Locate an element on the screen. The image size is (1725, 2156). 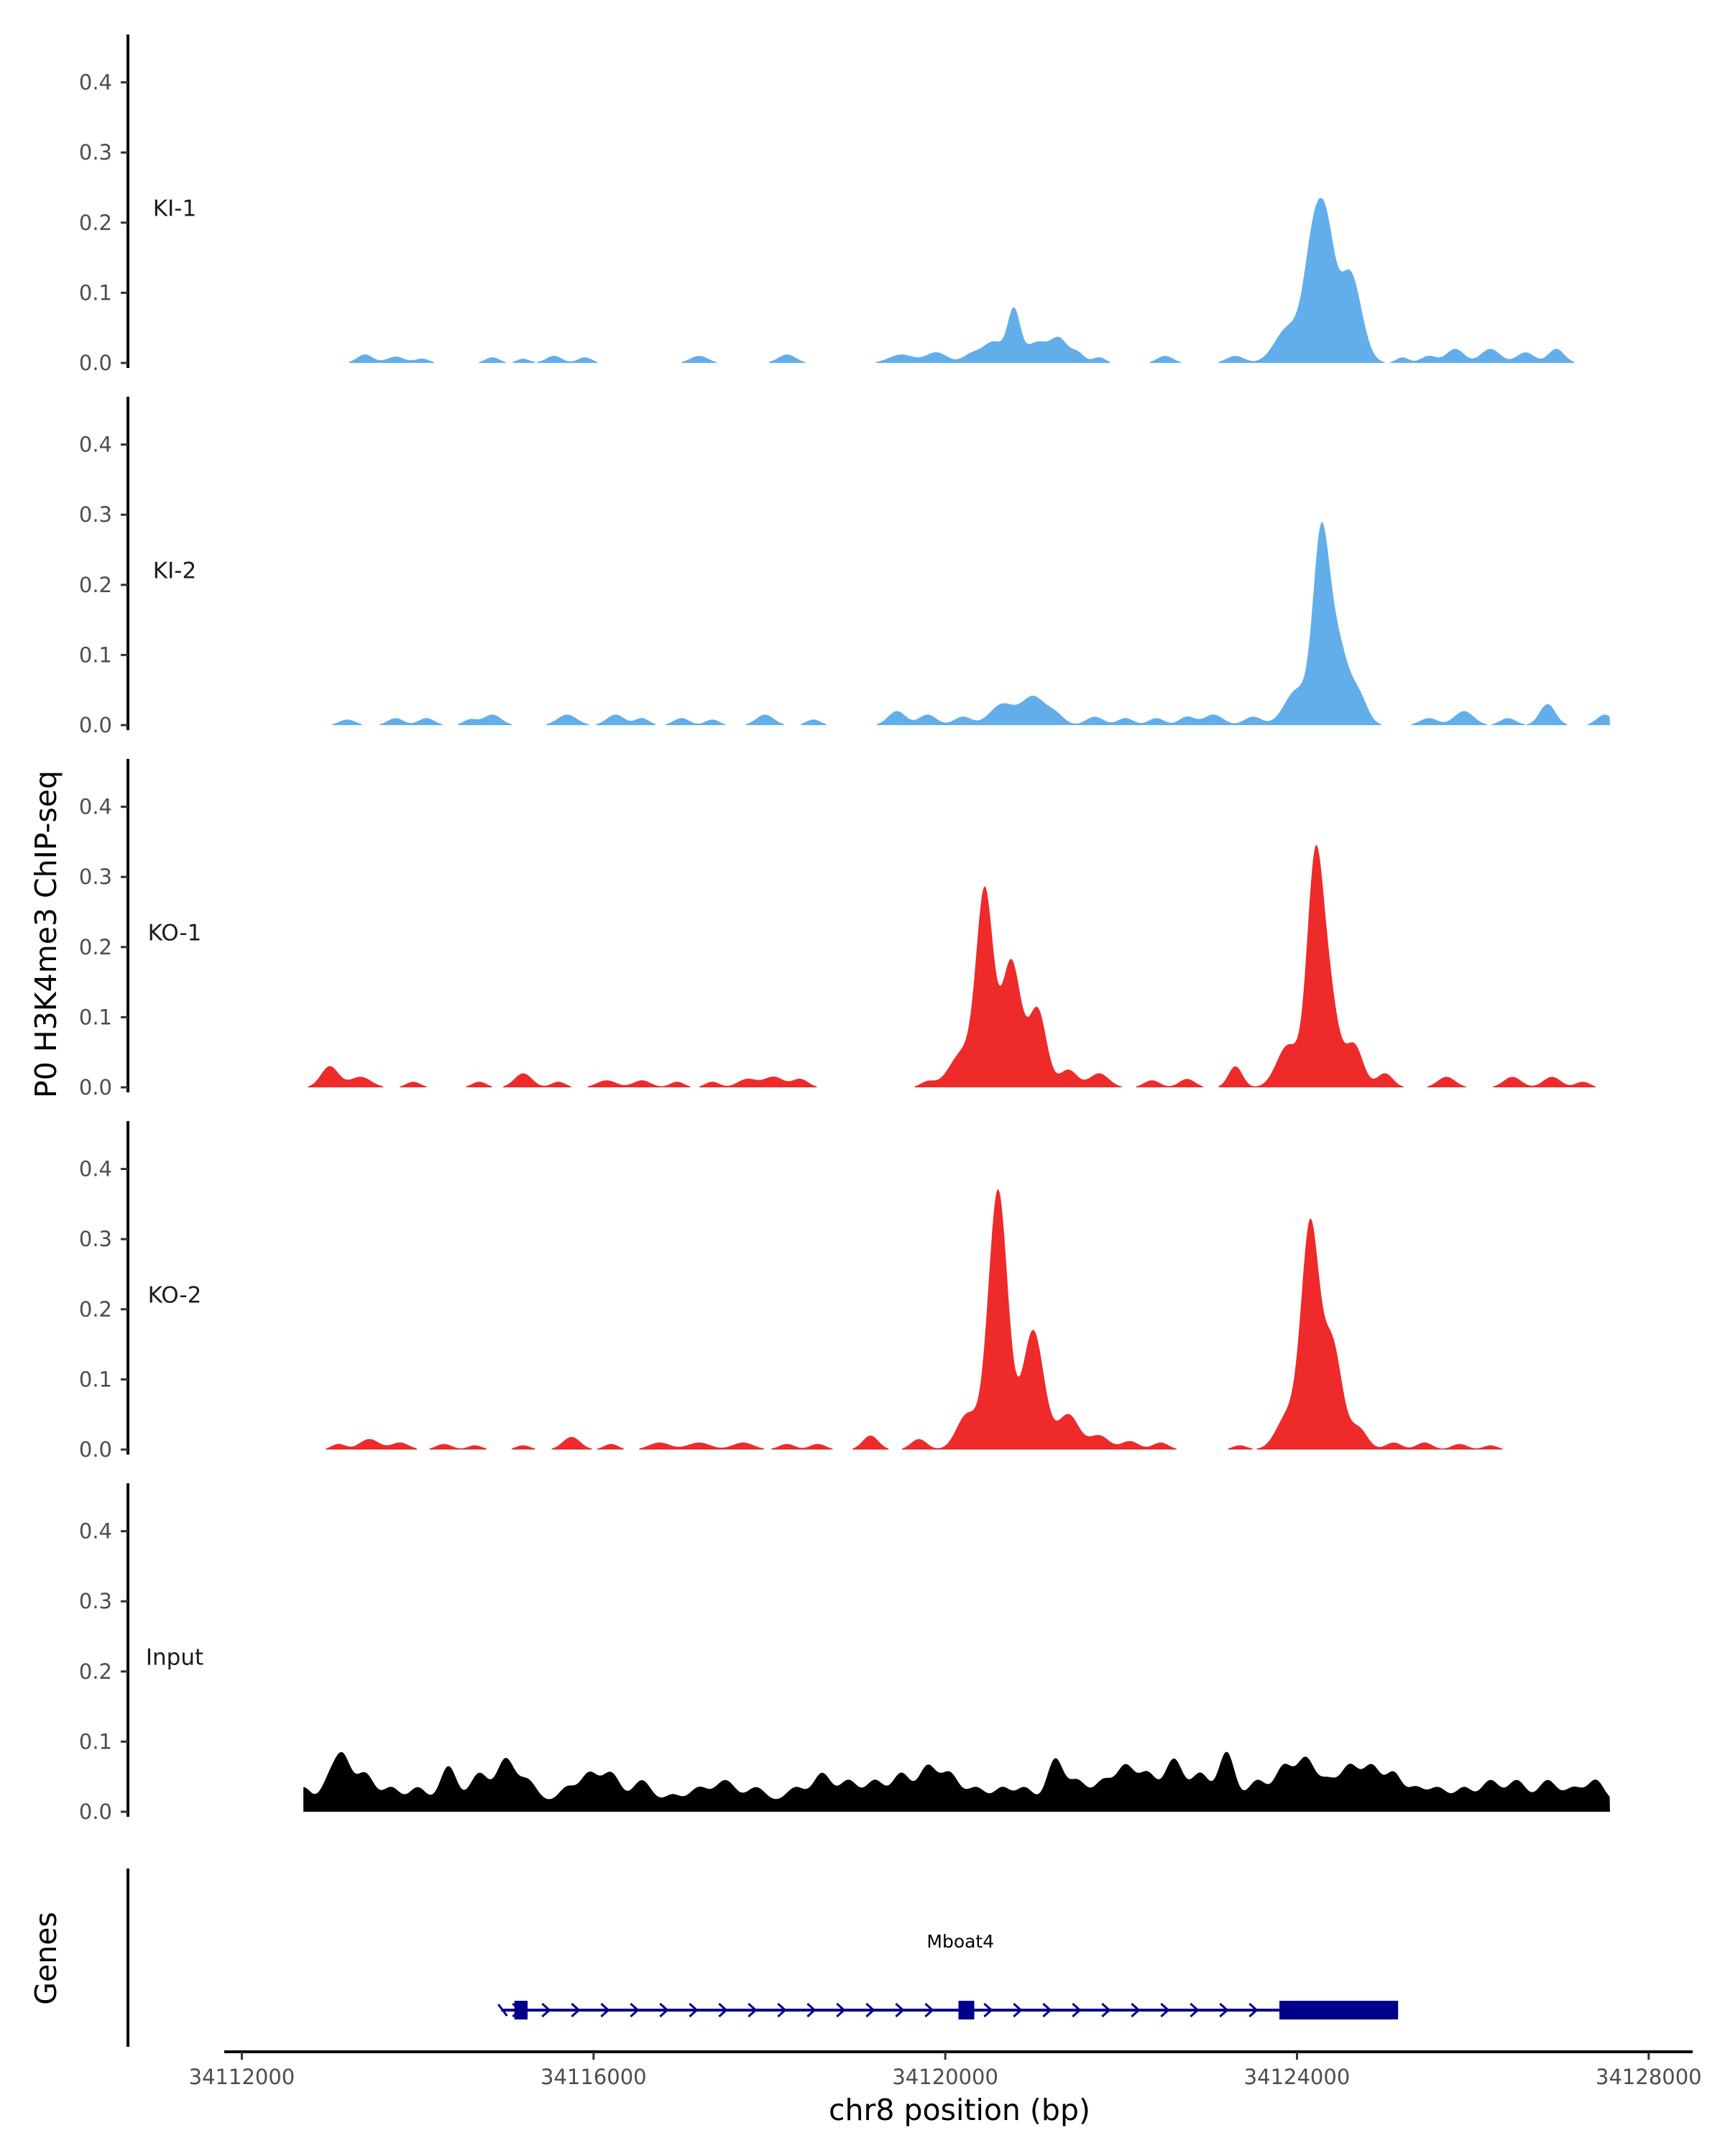
x-tick-label: 34128000 is located at coordinates (1649, 2077).